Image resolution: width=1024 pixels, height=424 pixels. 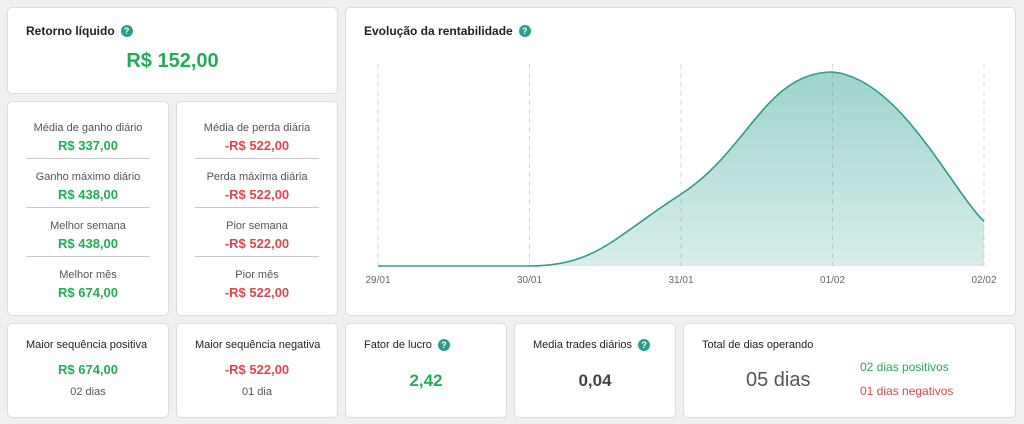 I want to click on seq-negativa-value: -R$ 522,00, so click(x=257, y=369).